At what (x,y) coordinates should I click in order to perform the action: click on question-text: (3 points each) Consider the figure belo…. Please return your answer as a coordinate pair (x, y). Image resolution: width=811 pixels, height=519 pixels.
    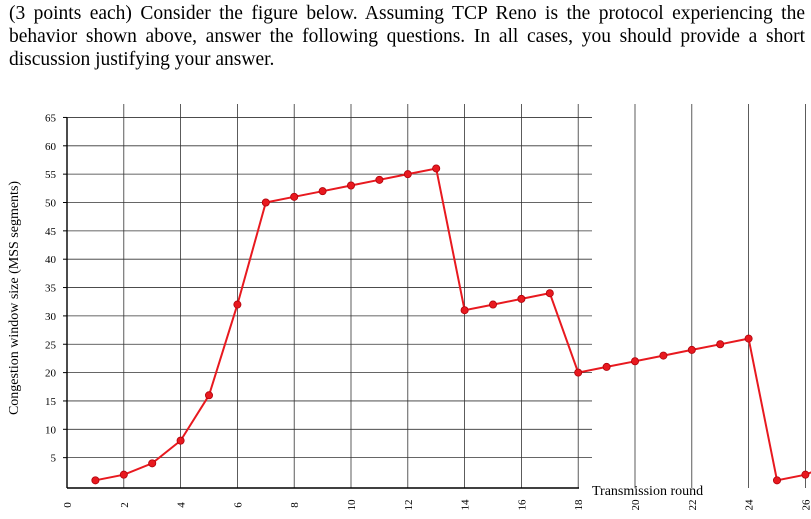
    Looking at the image, I should click on (407, 36).